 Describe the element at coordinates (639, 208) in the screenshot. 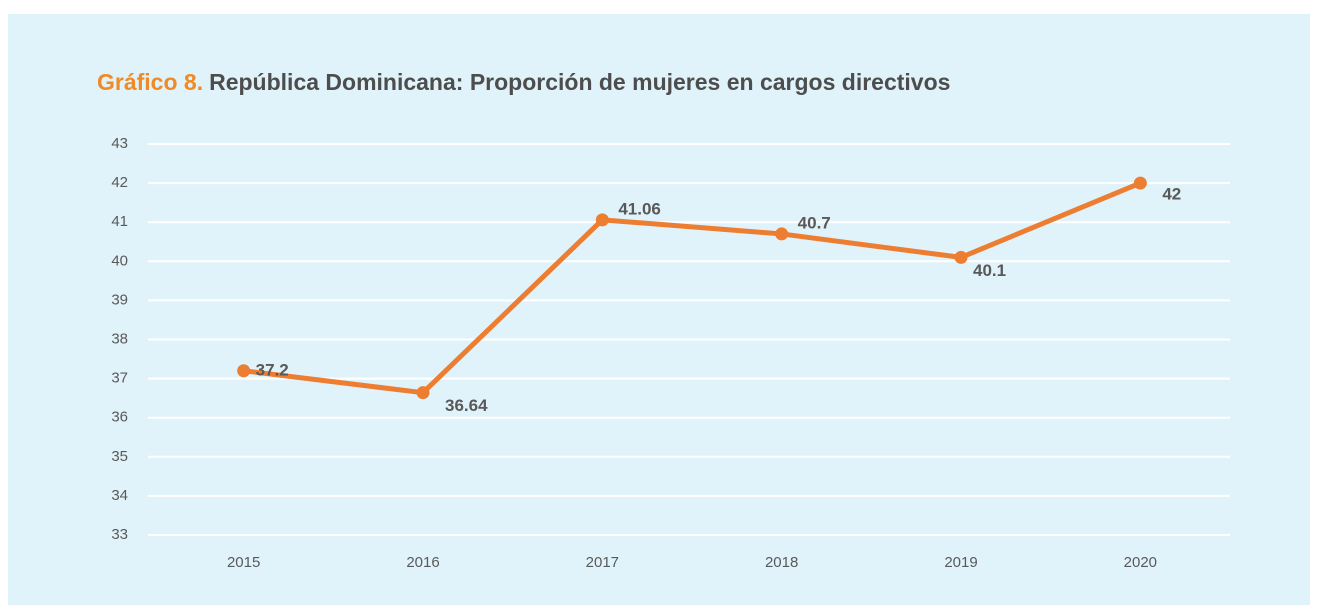

I see `data-label: 41.06` at that location.